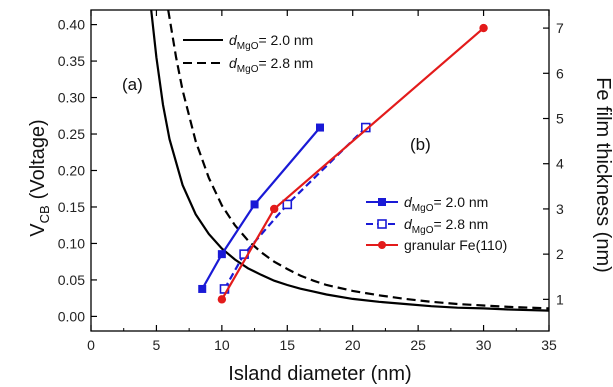 This screenshot has height=387, width=613. I want to click on curve-legend-sub-solid: MgO, so click(248, 46).